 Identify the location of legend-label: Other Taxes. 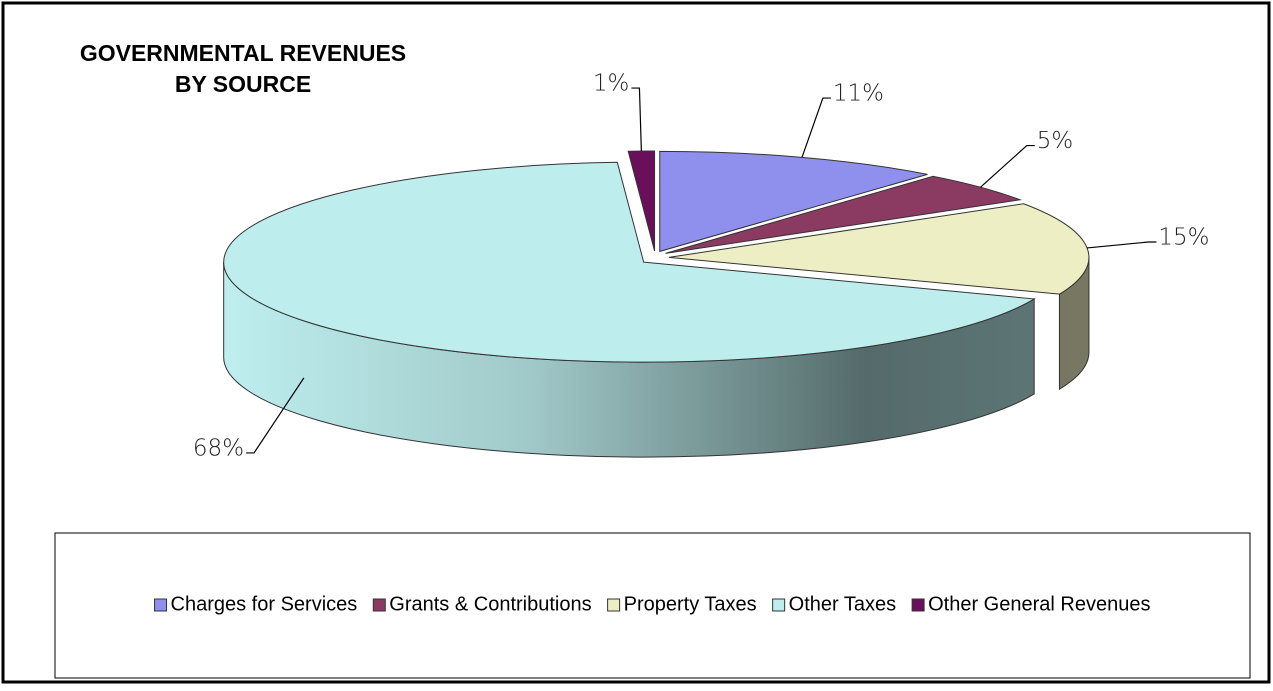
(842, 604).